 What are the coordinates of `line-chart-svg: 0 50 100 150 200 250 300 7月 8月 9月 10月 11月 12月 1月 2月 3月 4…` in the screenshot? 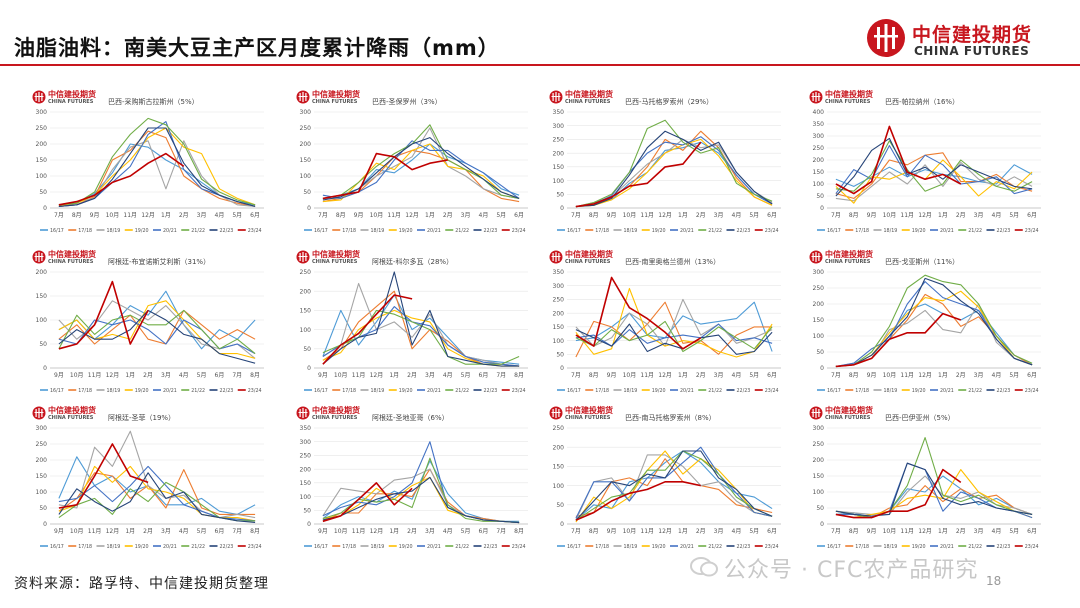 It's located at (927, 487).